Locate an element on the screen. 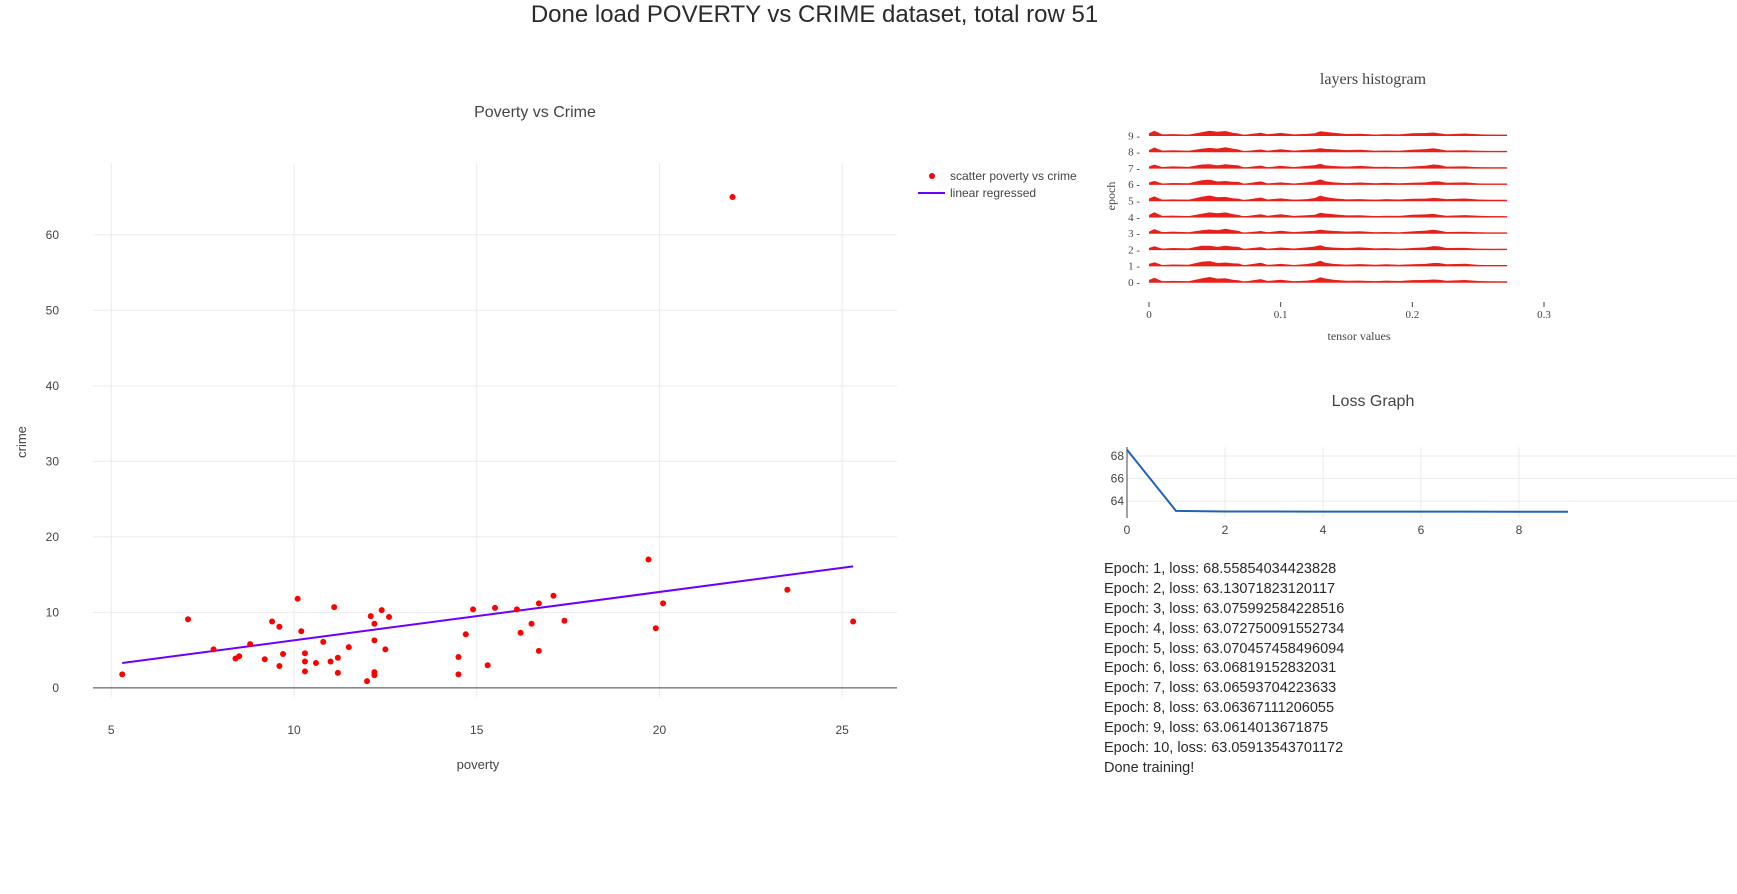  loss-x-tick-label: 2 is located at coordinates (1225, 530).